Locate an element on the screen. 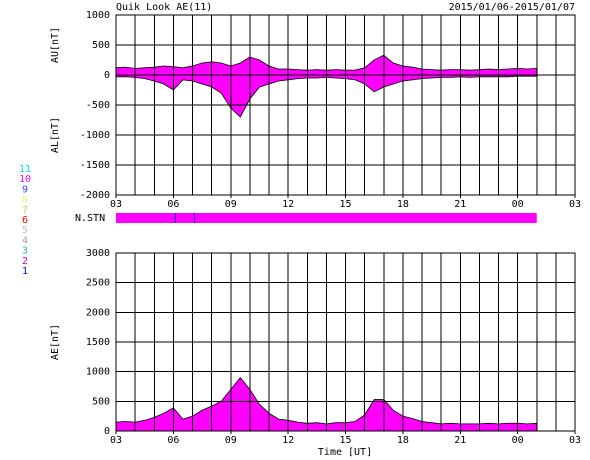  x-axis-label: Time [UT] is located at coordinates (345, 452).